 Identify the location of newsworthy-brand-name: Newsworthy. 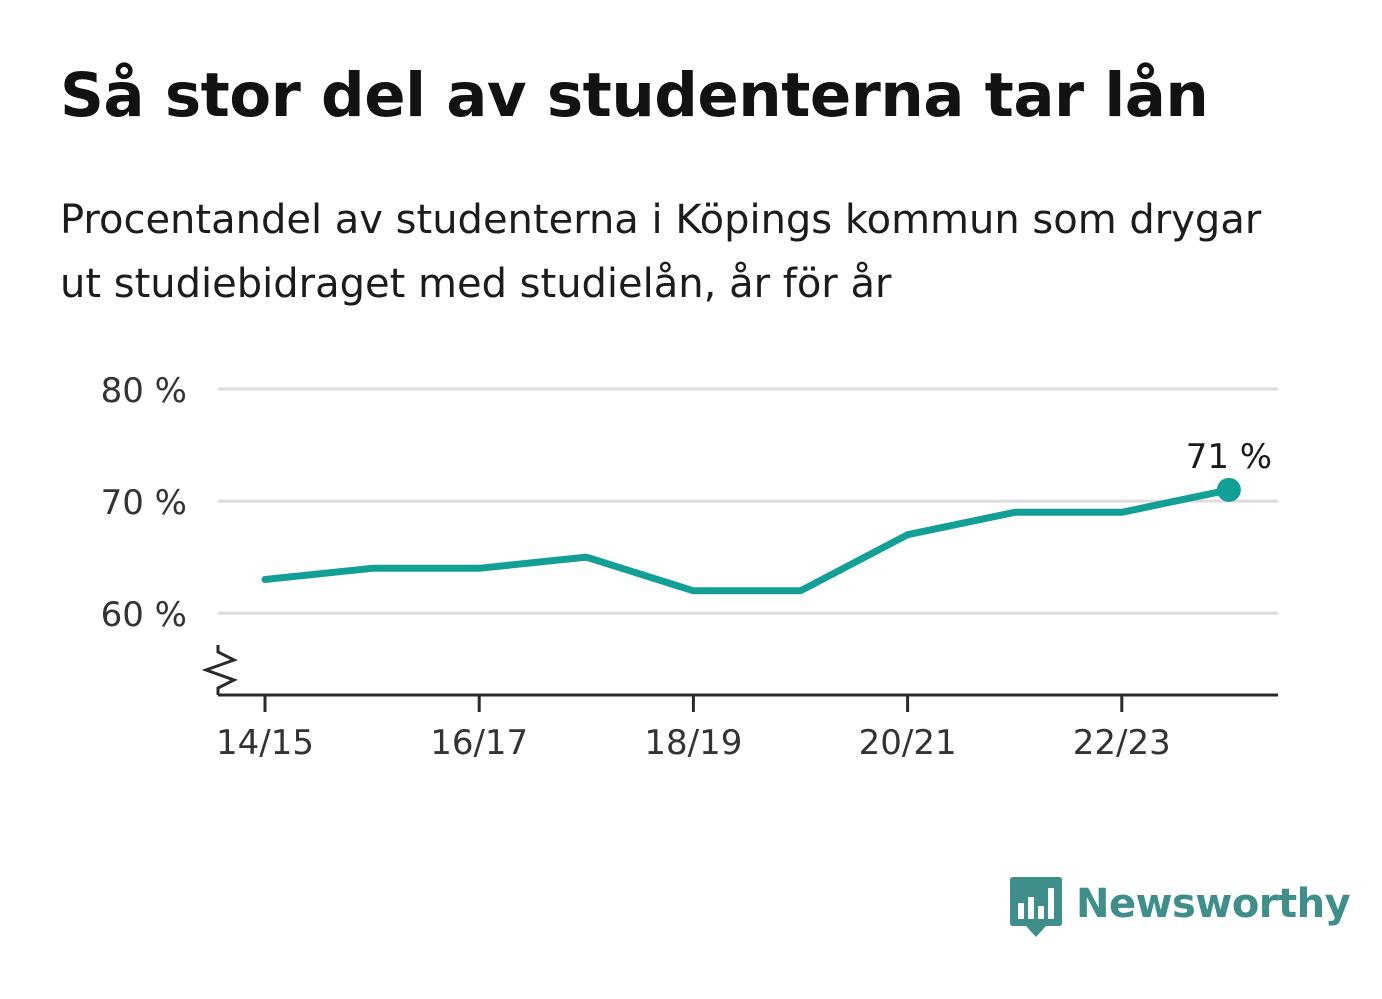
(1213, 904).